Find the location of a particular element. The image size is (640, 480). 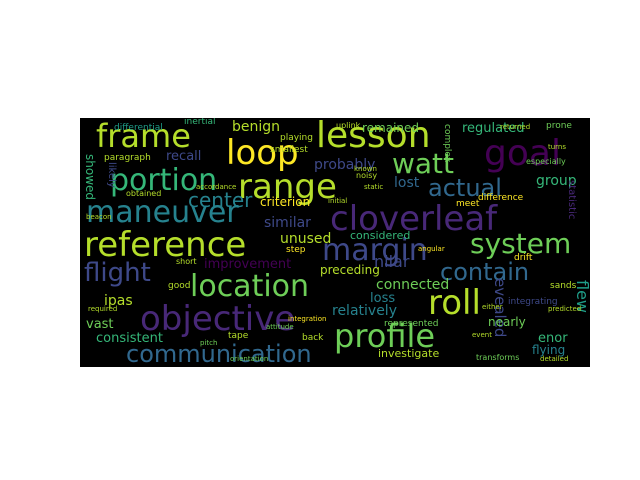

word-static: static is located at coordinates (374, 187).